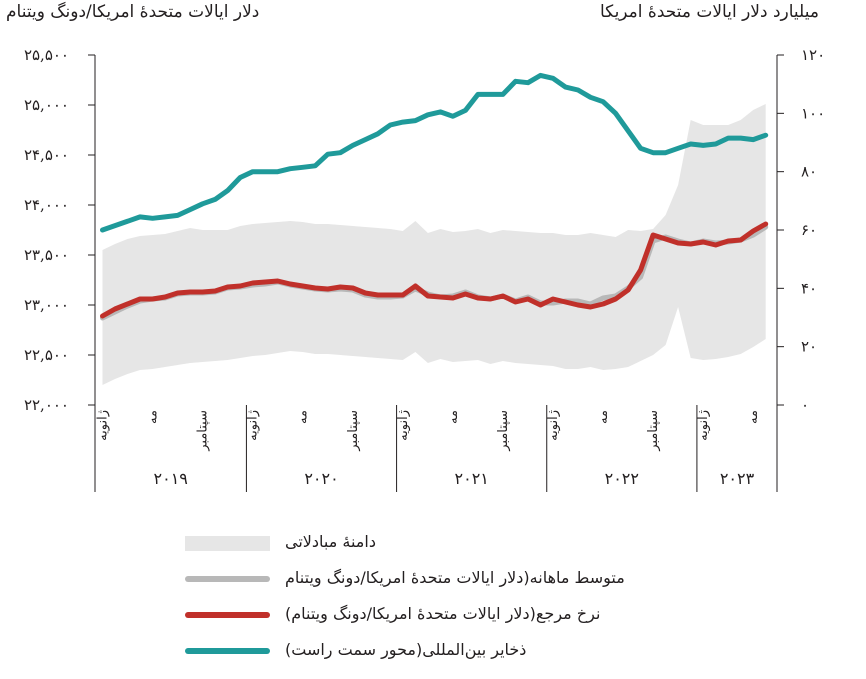  I want to click on right-tick-label: ۲۰, so click(809, 347).